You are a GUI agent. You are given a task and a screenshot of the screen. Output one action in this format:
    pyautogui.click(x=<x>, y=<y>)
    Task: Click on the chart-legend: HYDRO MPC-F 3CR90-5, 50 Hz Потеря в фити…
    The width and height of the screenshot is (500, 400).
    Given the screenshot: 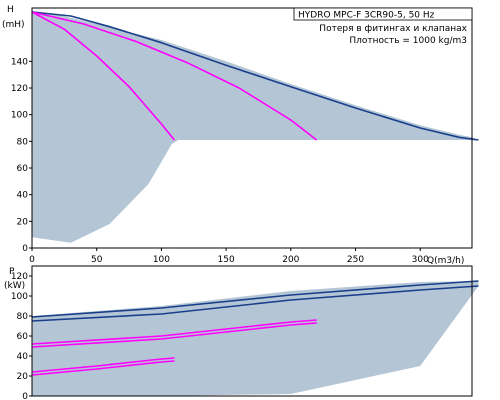 What is the action you would take?
    pyautogui.click(x=383, y=26)
    